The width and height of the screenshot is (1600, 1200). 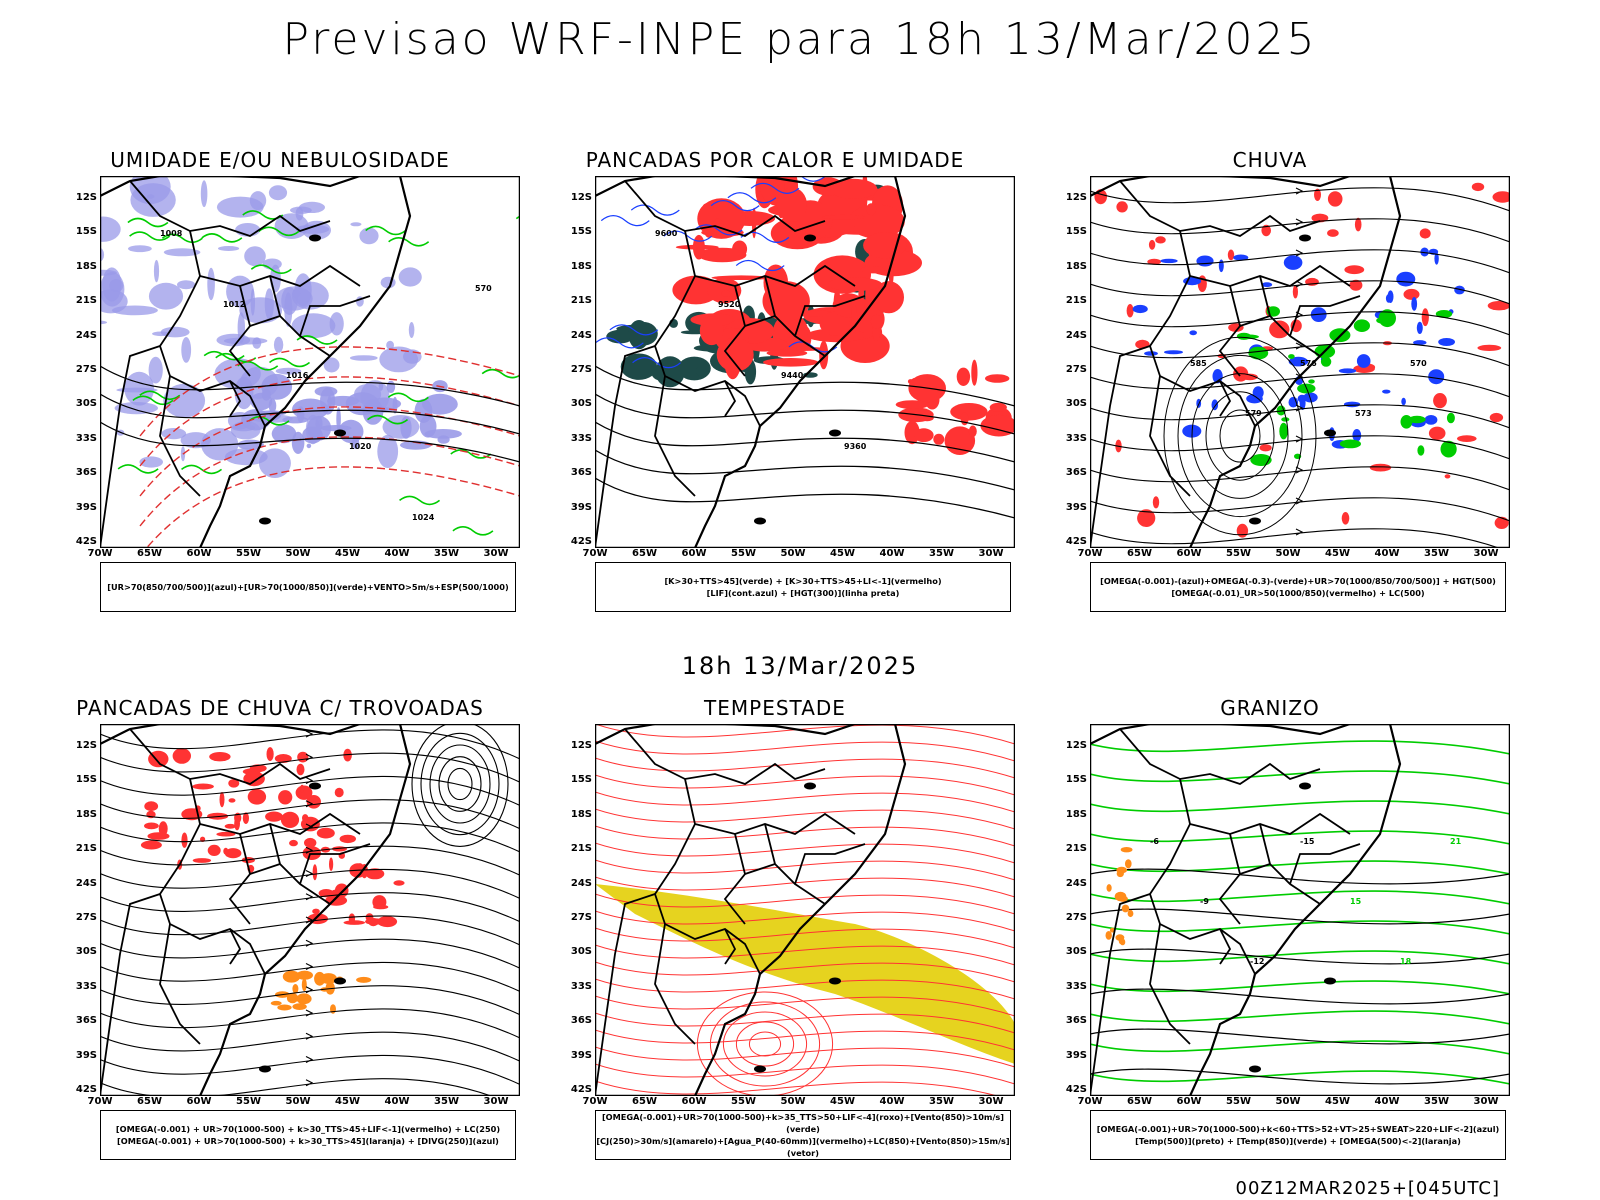 I want to click on model-run-label: 00Z12MAR2025+[045UTC], so click(x=1367, y=1188).